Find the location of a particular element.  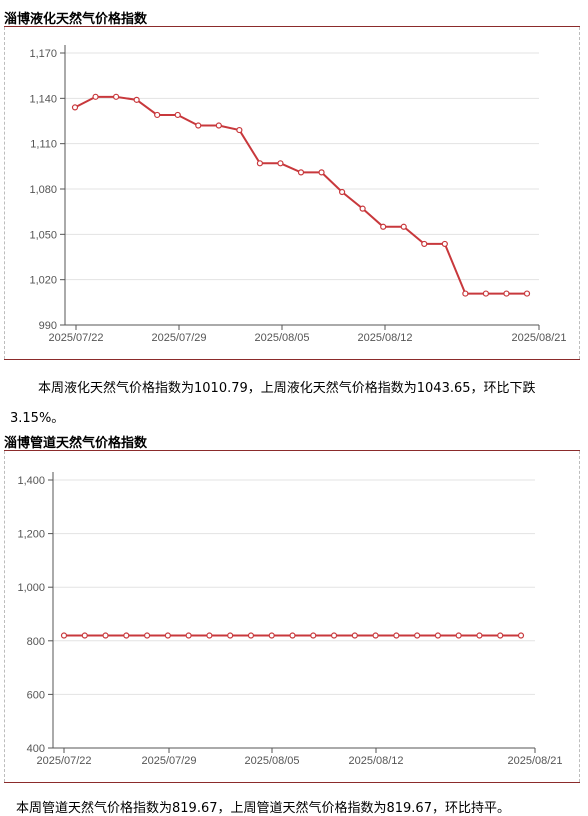

chart-1-y-tick-label-3: 1,080 is located at coordinates (43, 190).